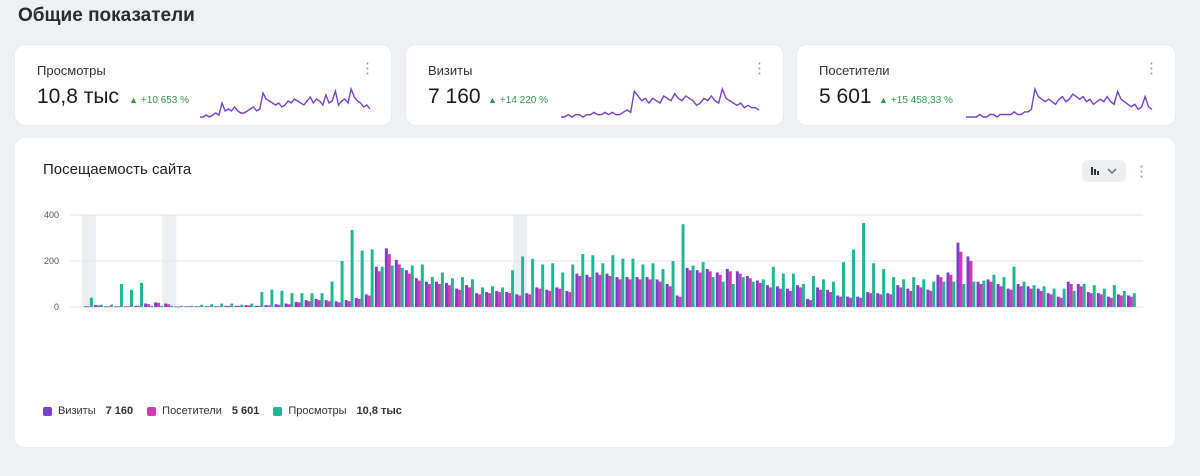 The width and height of the screenshot is (1200, 476). Describe the element at coordinates (883, 100) in the screenshot. I see `trend-up-icon: ▲` at that location.